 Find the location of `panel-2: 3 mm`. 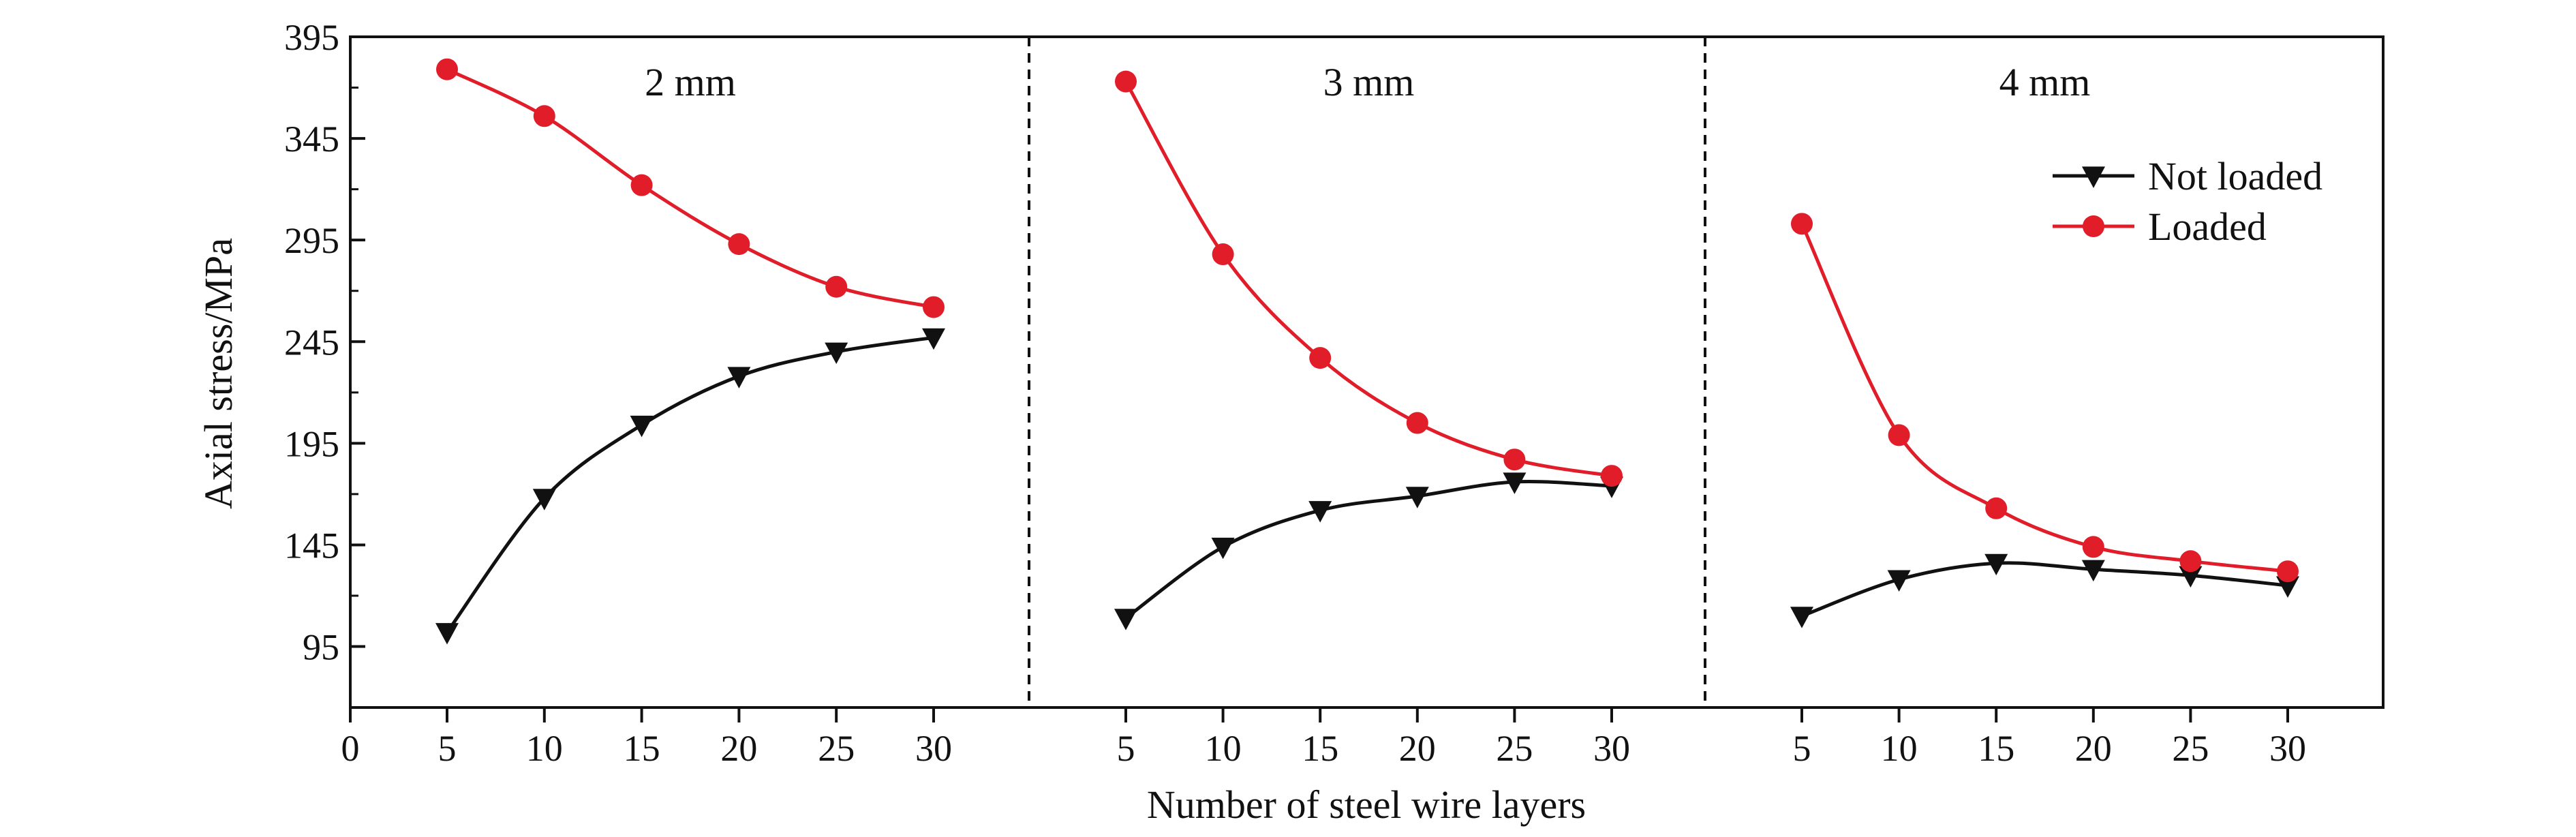

panel-2: 3 mm is located at coordinates (1368, 345).